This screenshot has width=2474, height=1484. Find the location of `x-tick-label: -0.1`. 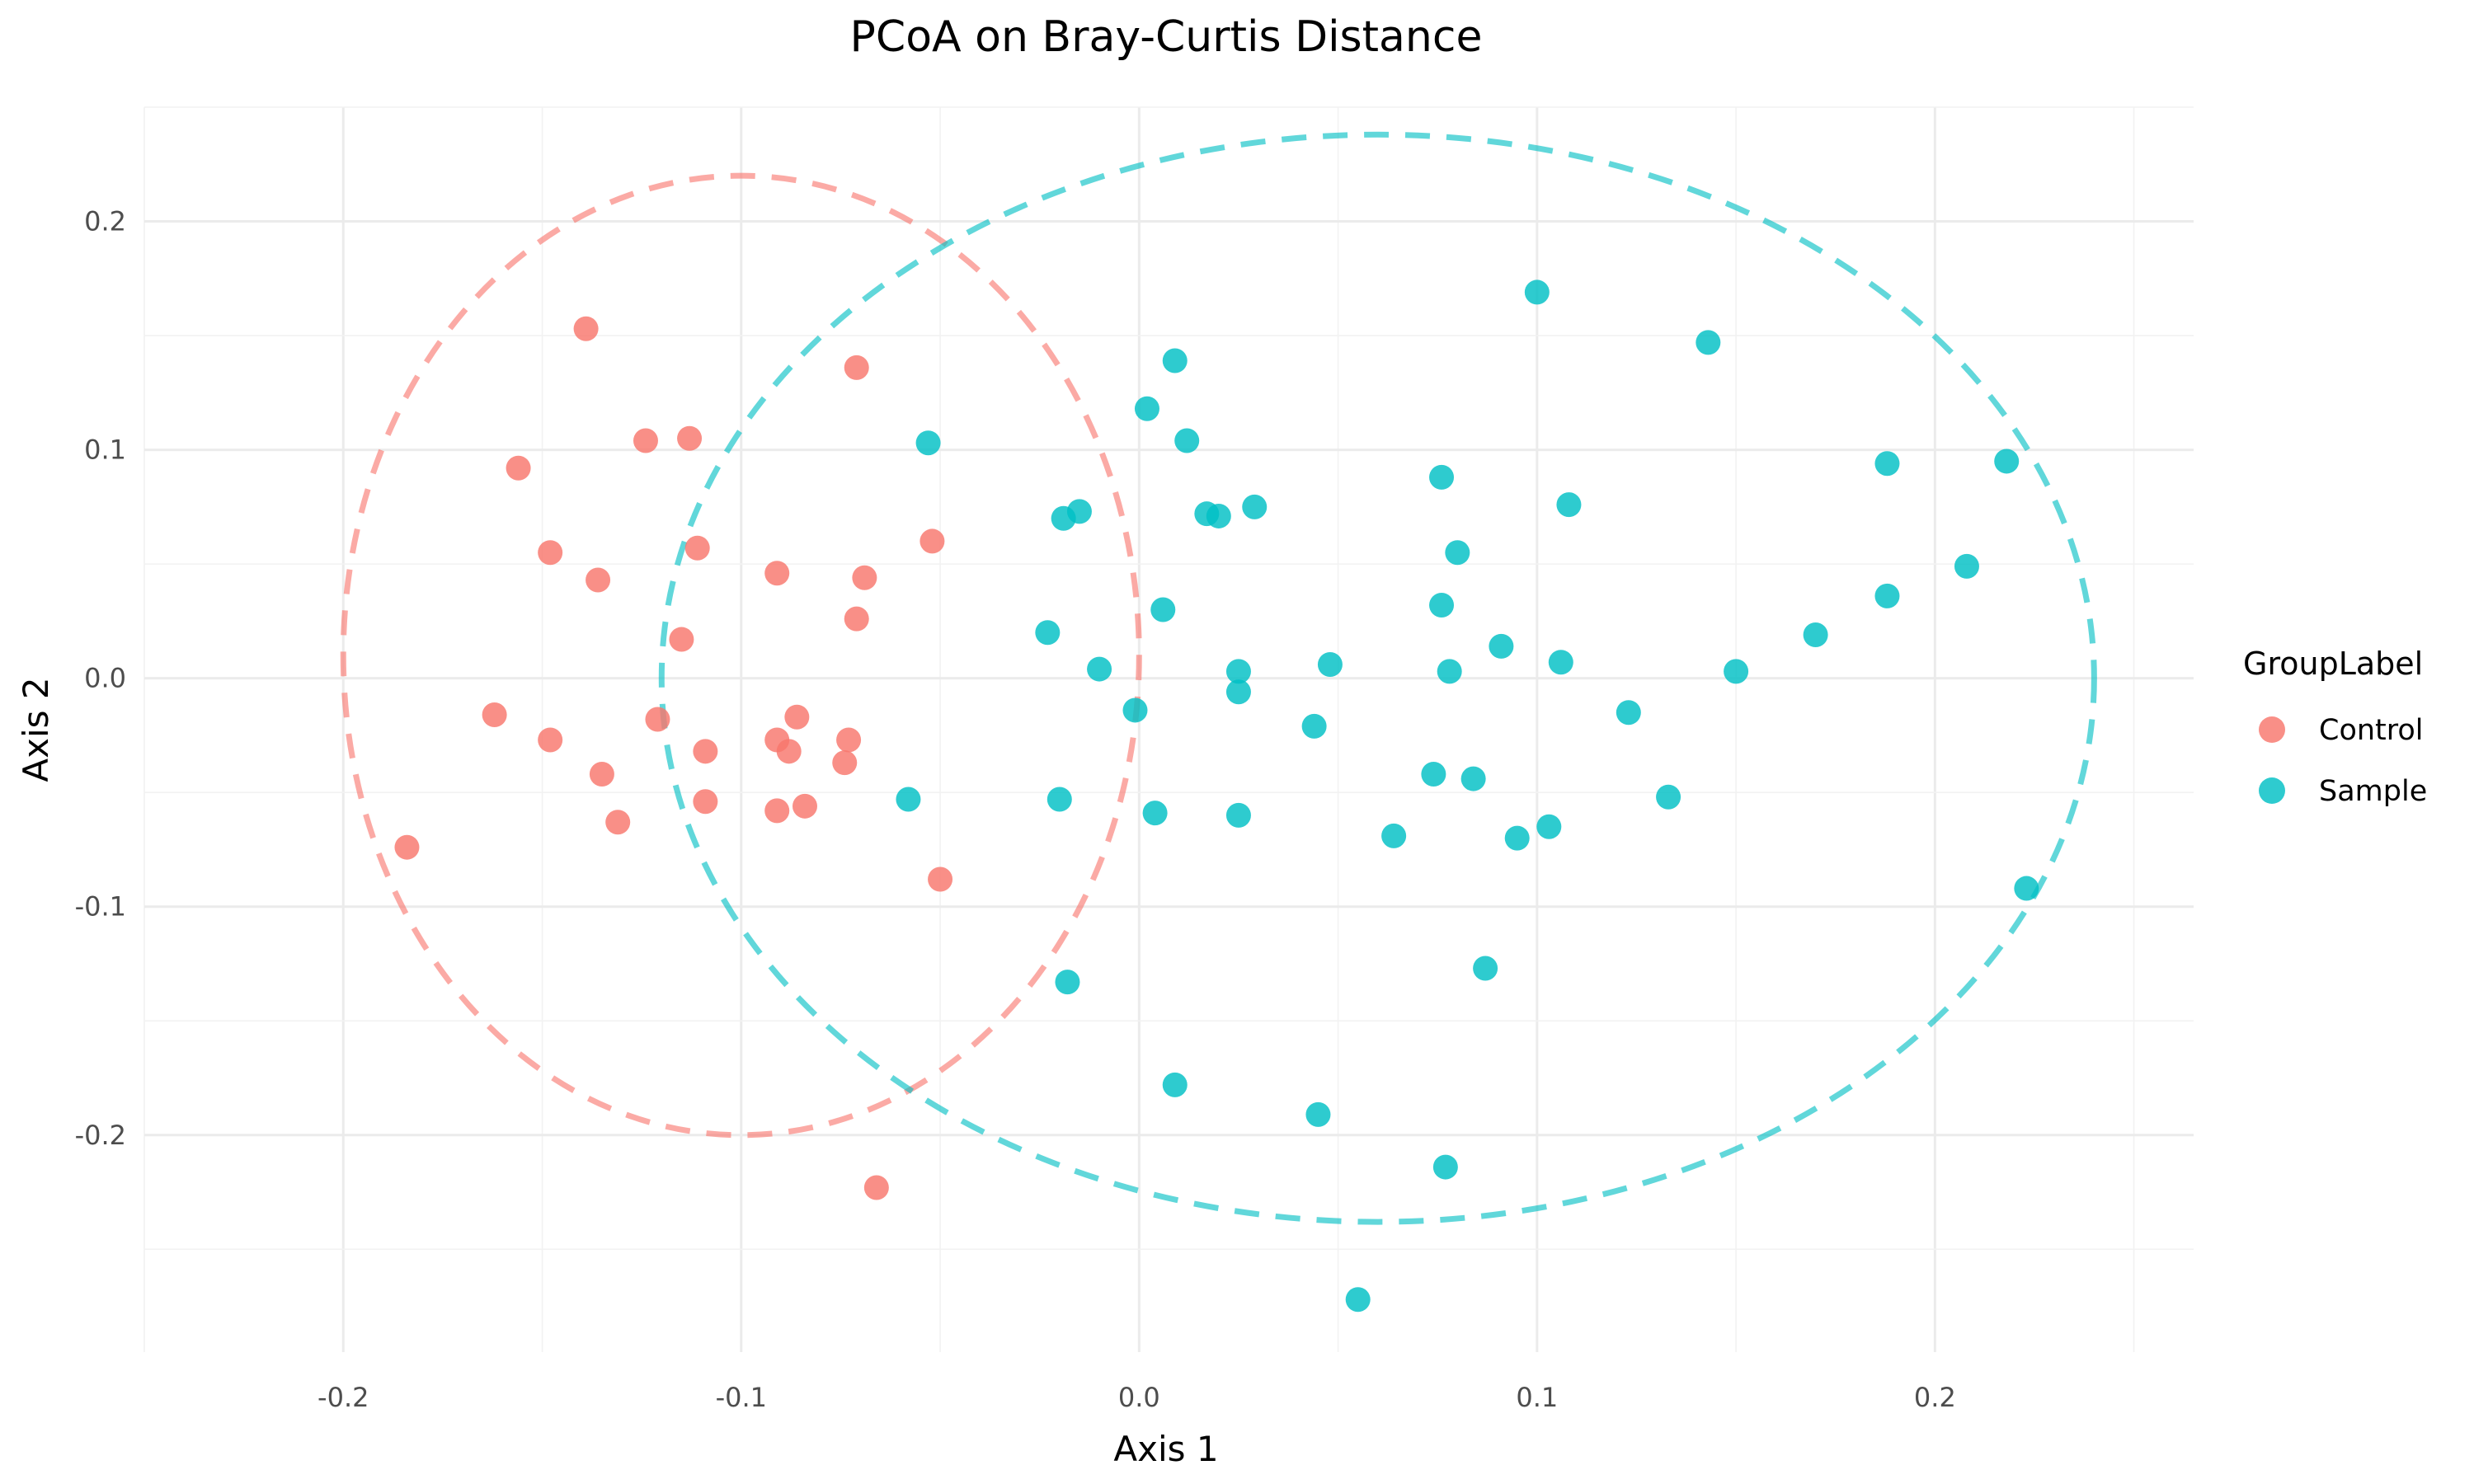

x-tick-label: -0.1 is located at coordinates (741, 1397).